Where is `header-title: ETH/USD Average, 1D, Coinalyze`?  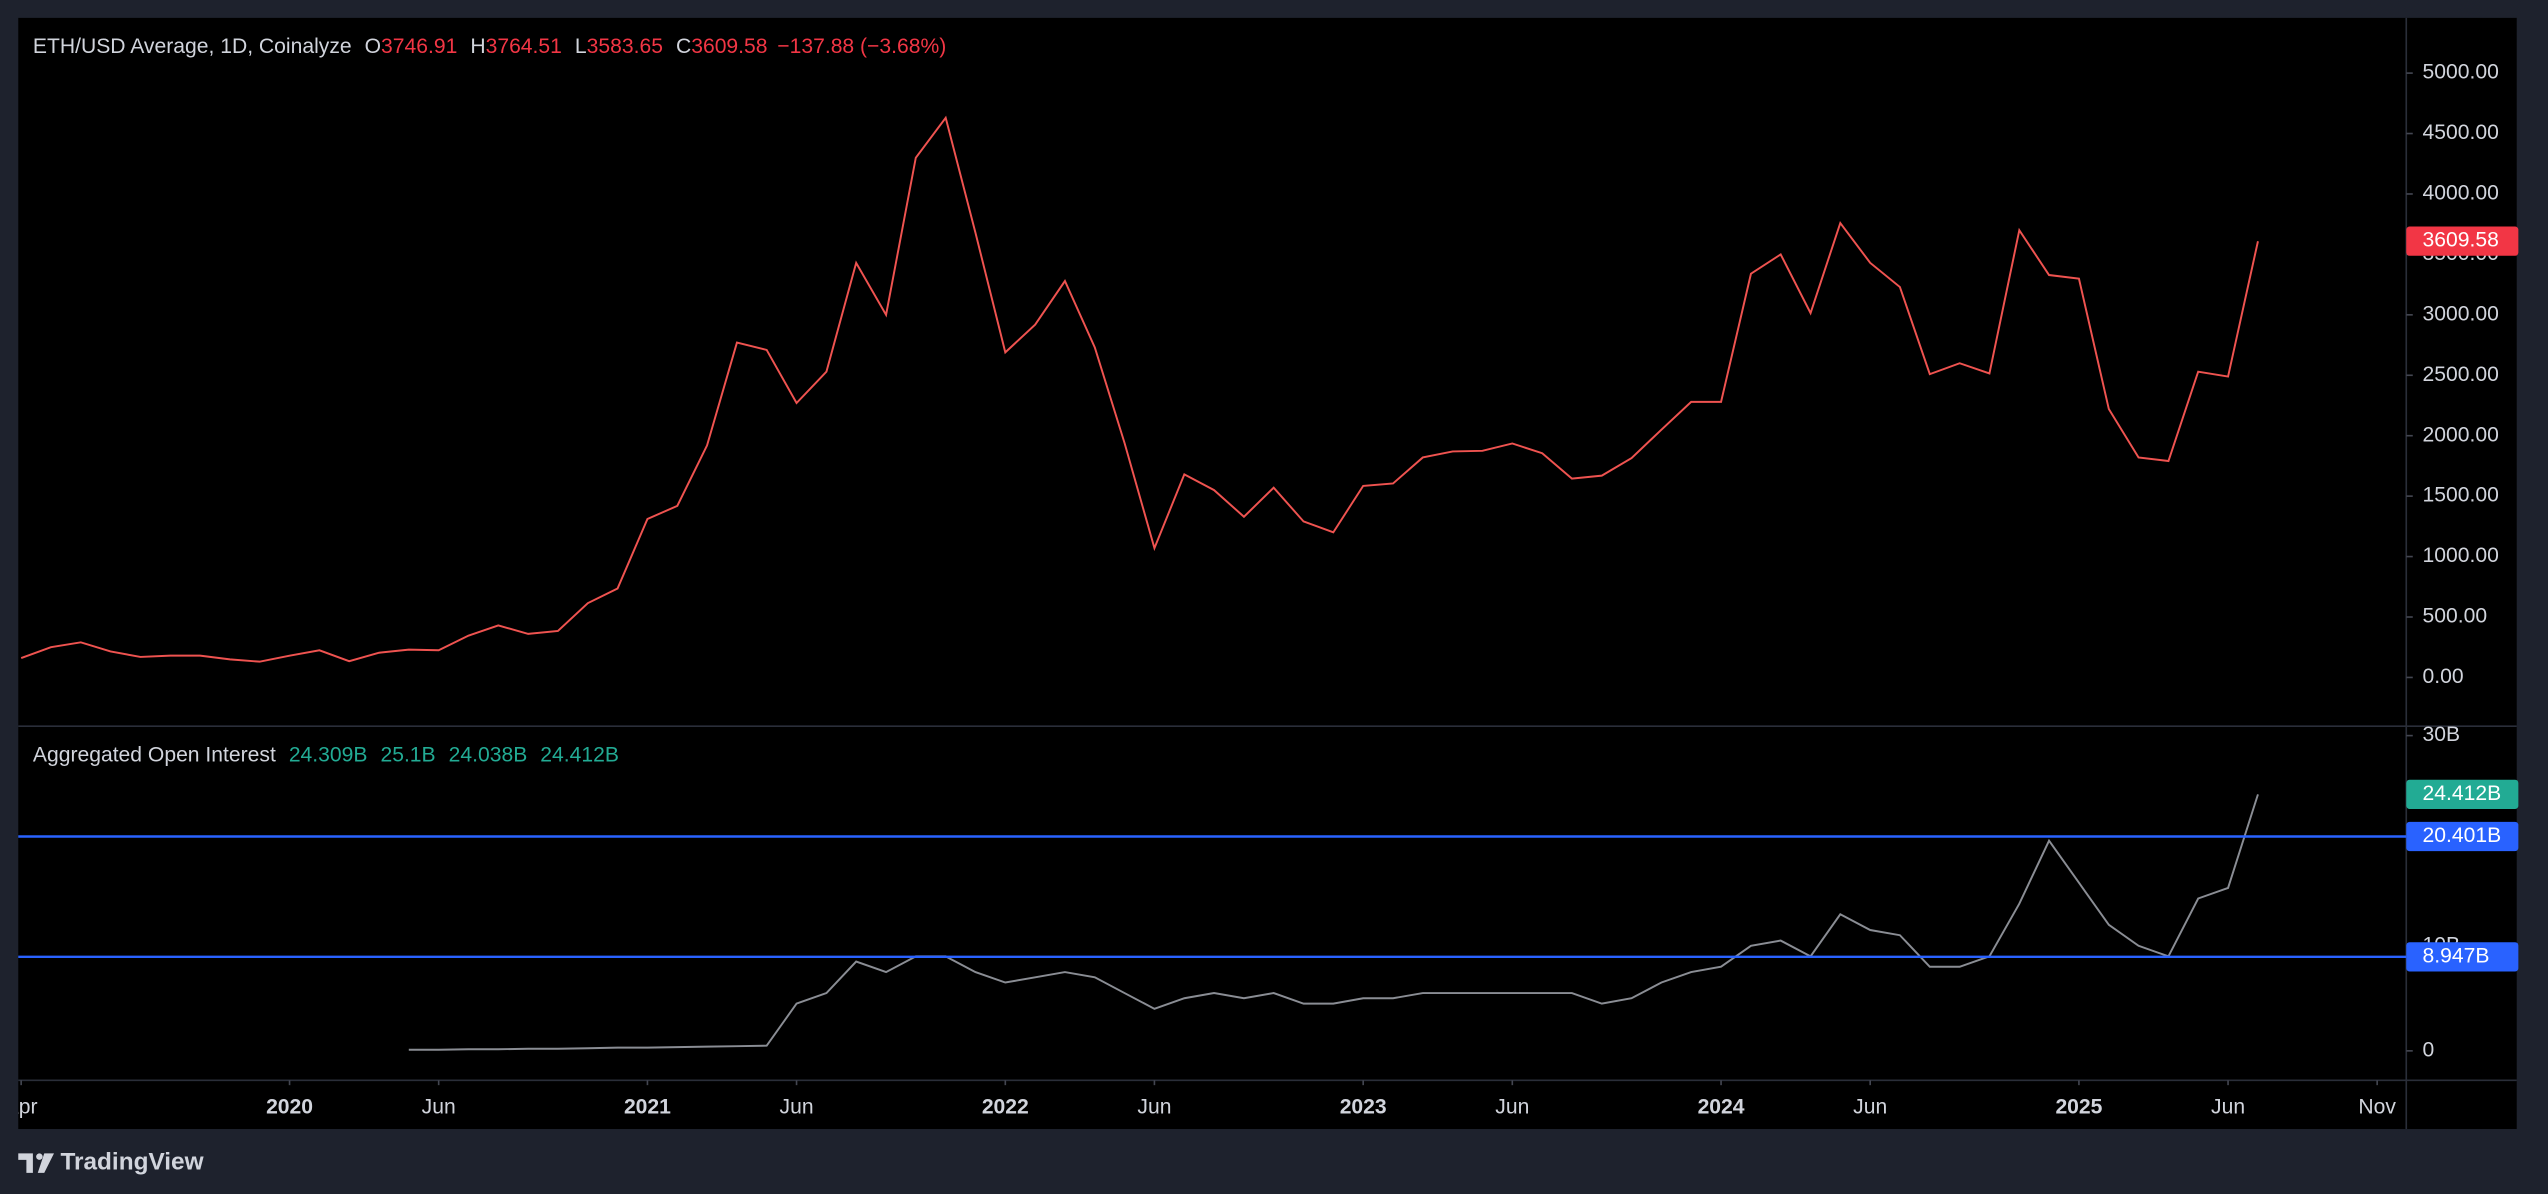
header-title: ETH/USD Average, 1D, Coinalyze is located at coordinates (192, 46).